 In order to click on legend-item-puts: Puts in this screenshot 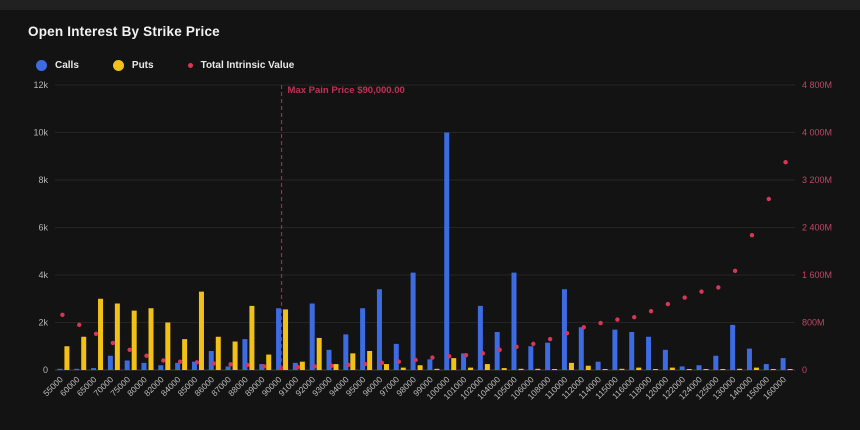, I will do `click(133, 65)`.